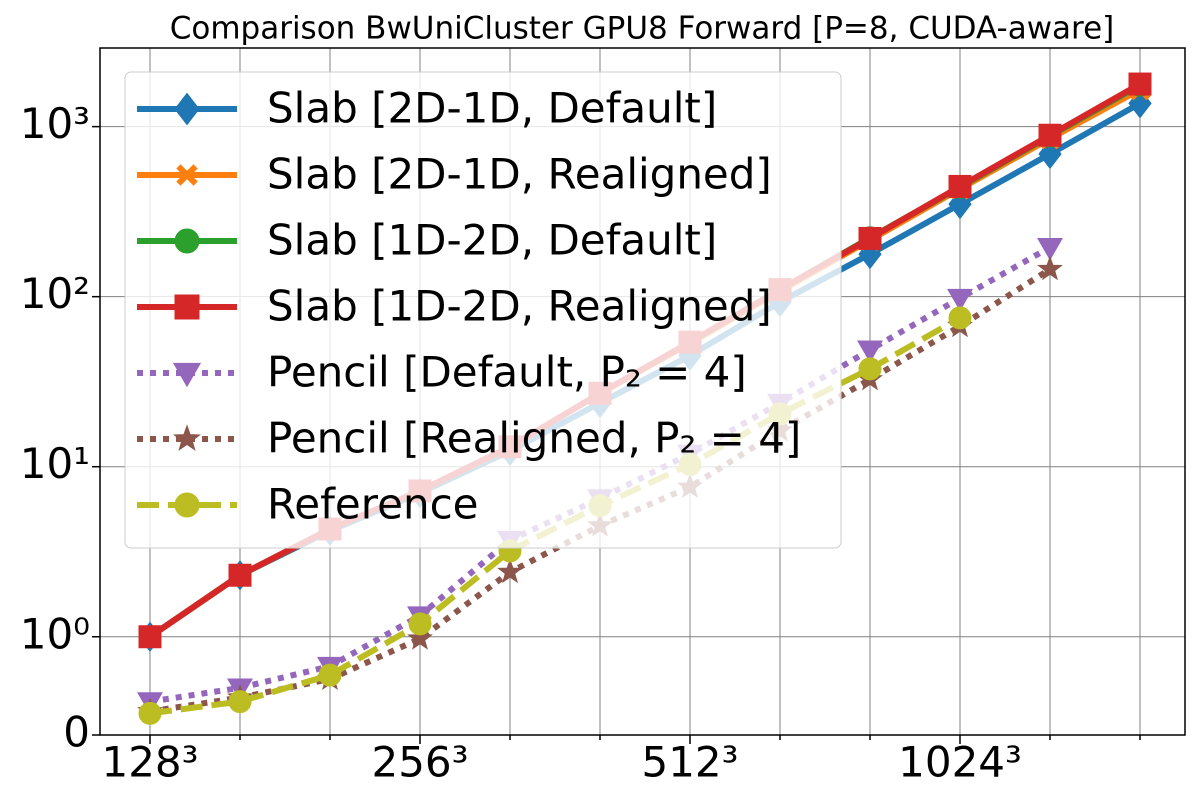 The width and height of the screenshot is (1200, 800). I want to click on x-tick-label: 512³, so click(689, 762).